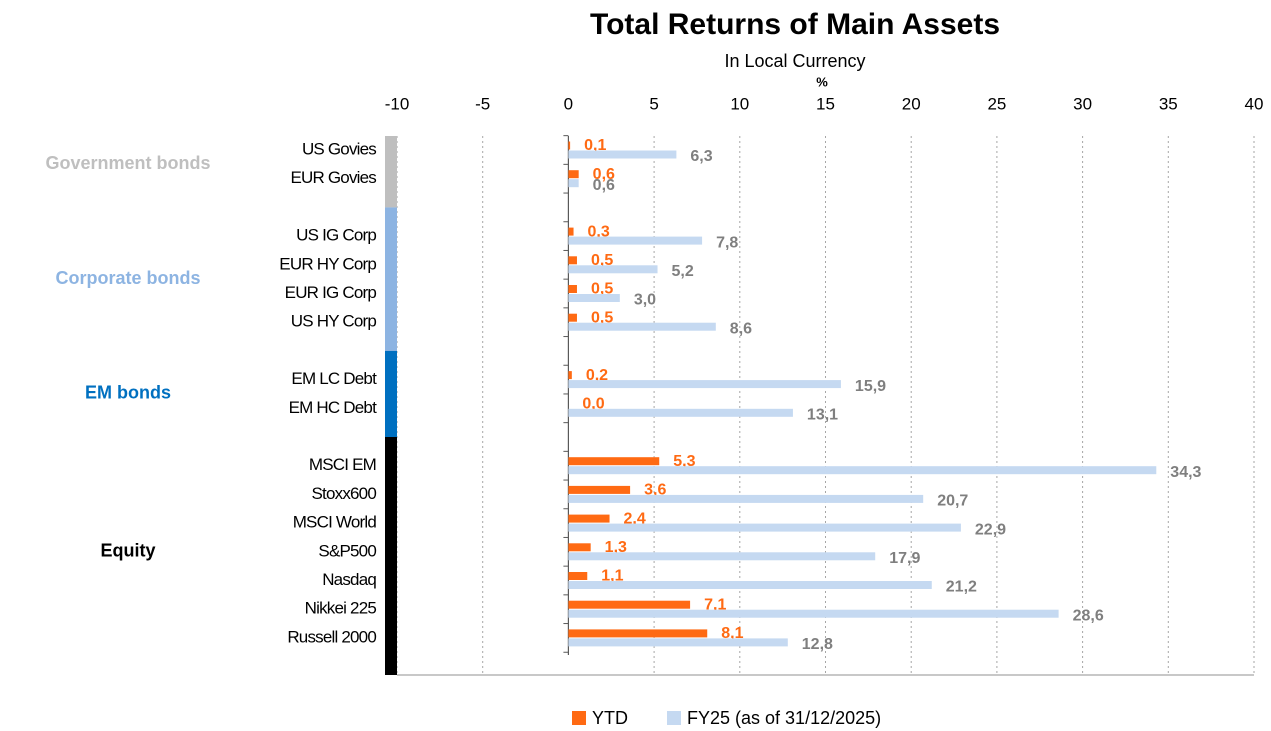 Image resolution: width=1271 pixels, height=731 pixels. What do you see at coordinates (952, 501) in the screenshot?
I see `data-label: 20,7` at bounding box center [952, 501].